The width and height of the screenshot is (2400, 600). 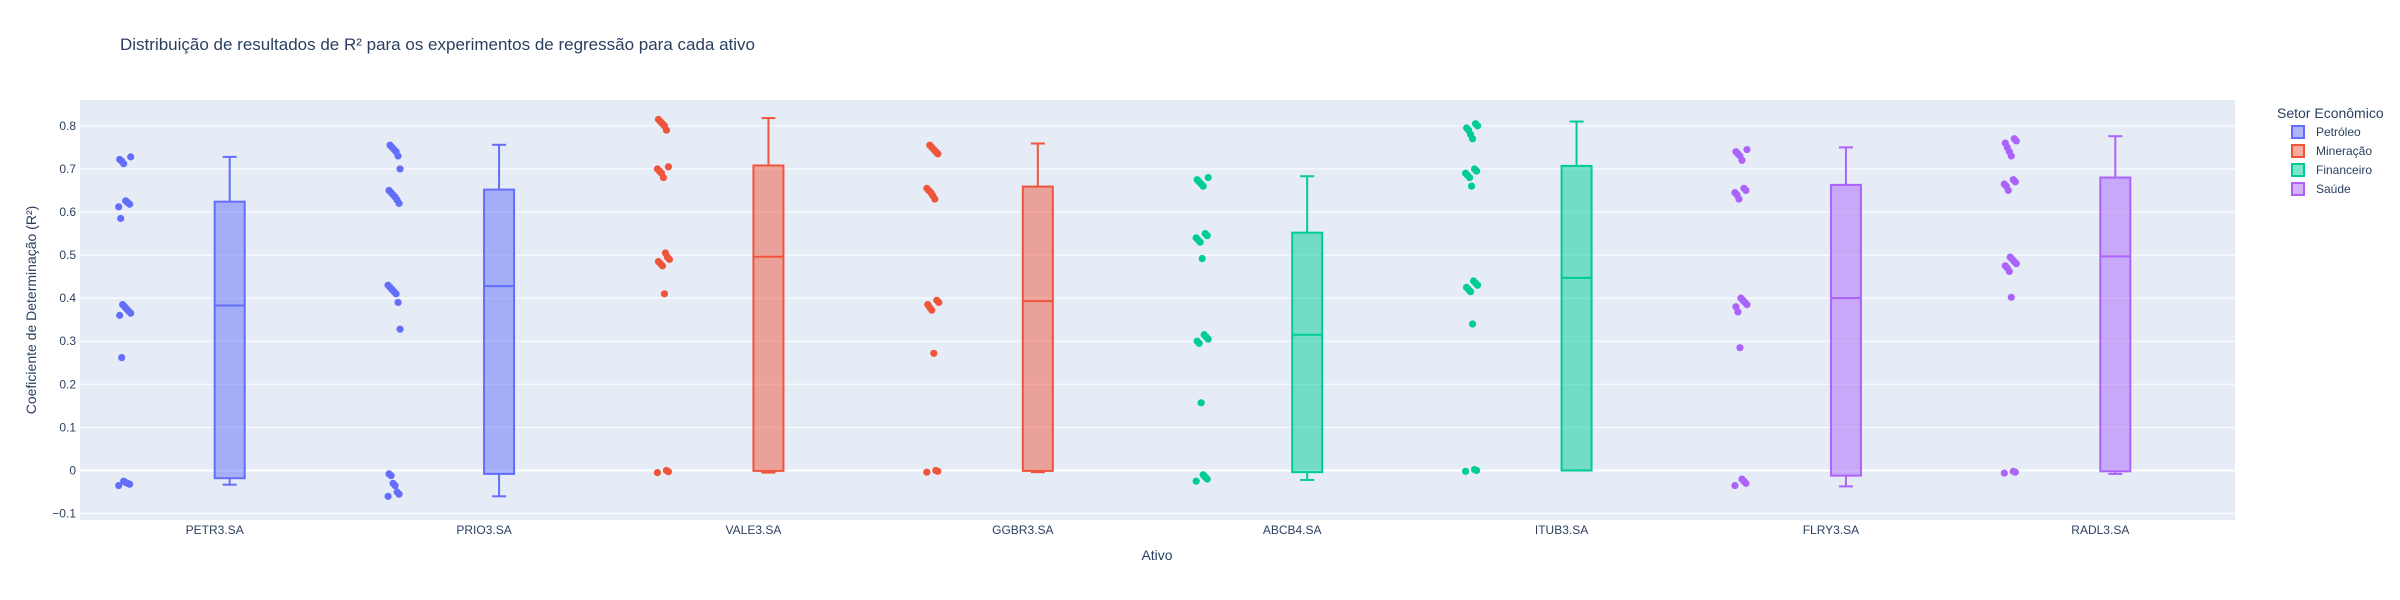 What do you see at coordinates (1258, 329) in the screenshot?
I see `box-trace-abcb4-sa` at bounding box center [1258, 329].